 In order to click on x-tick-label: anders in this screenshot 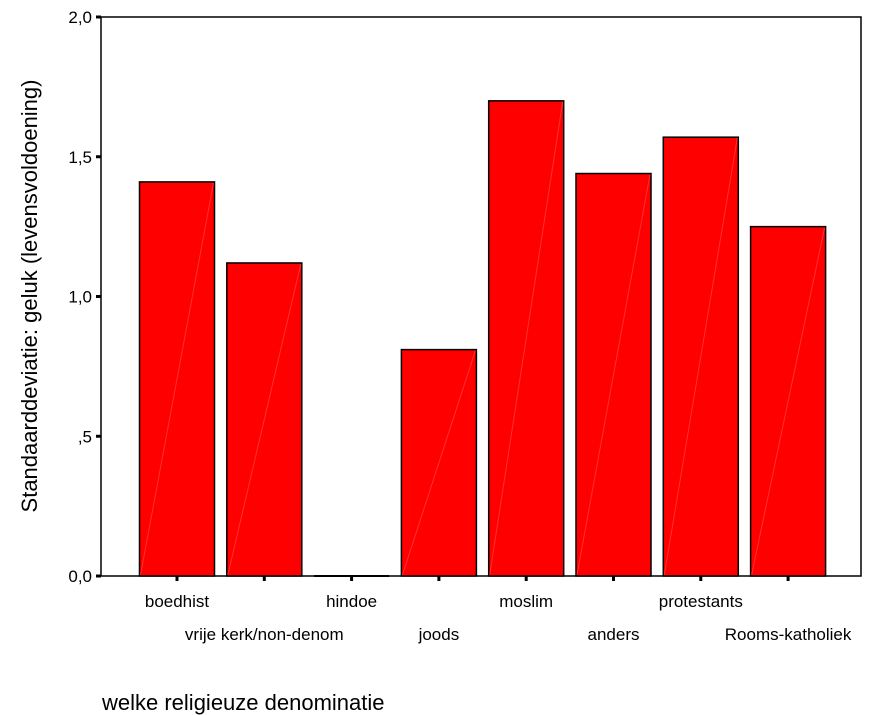, I will do `click(614, 634)`.